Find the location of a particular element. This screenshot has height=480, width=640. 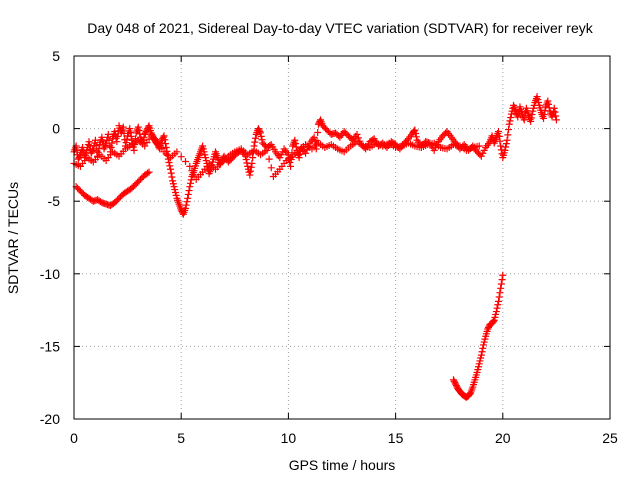

y-tick-label: 5 is located at coordinates (56, 56).